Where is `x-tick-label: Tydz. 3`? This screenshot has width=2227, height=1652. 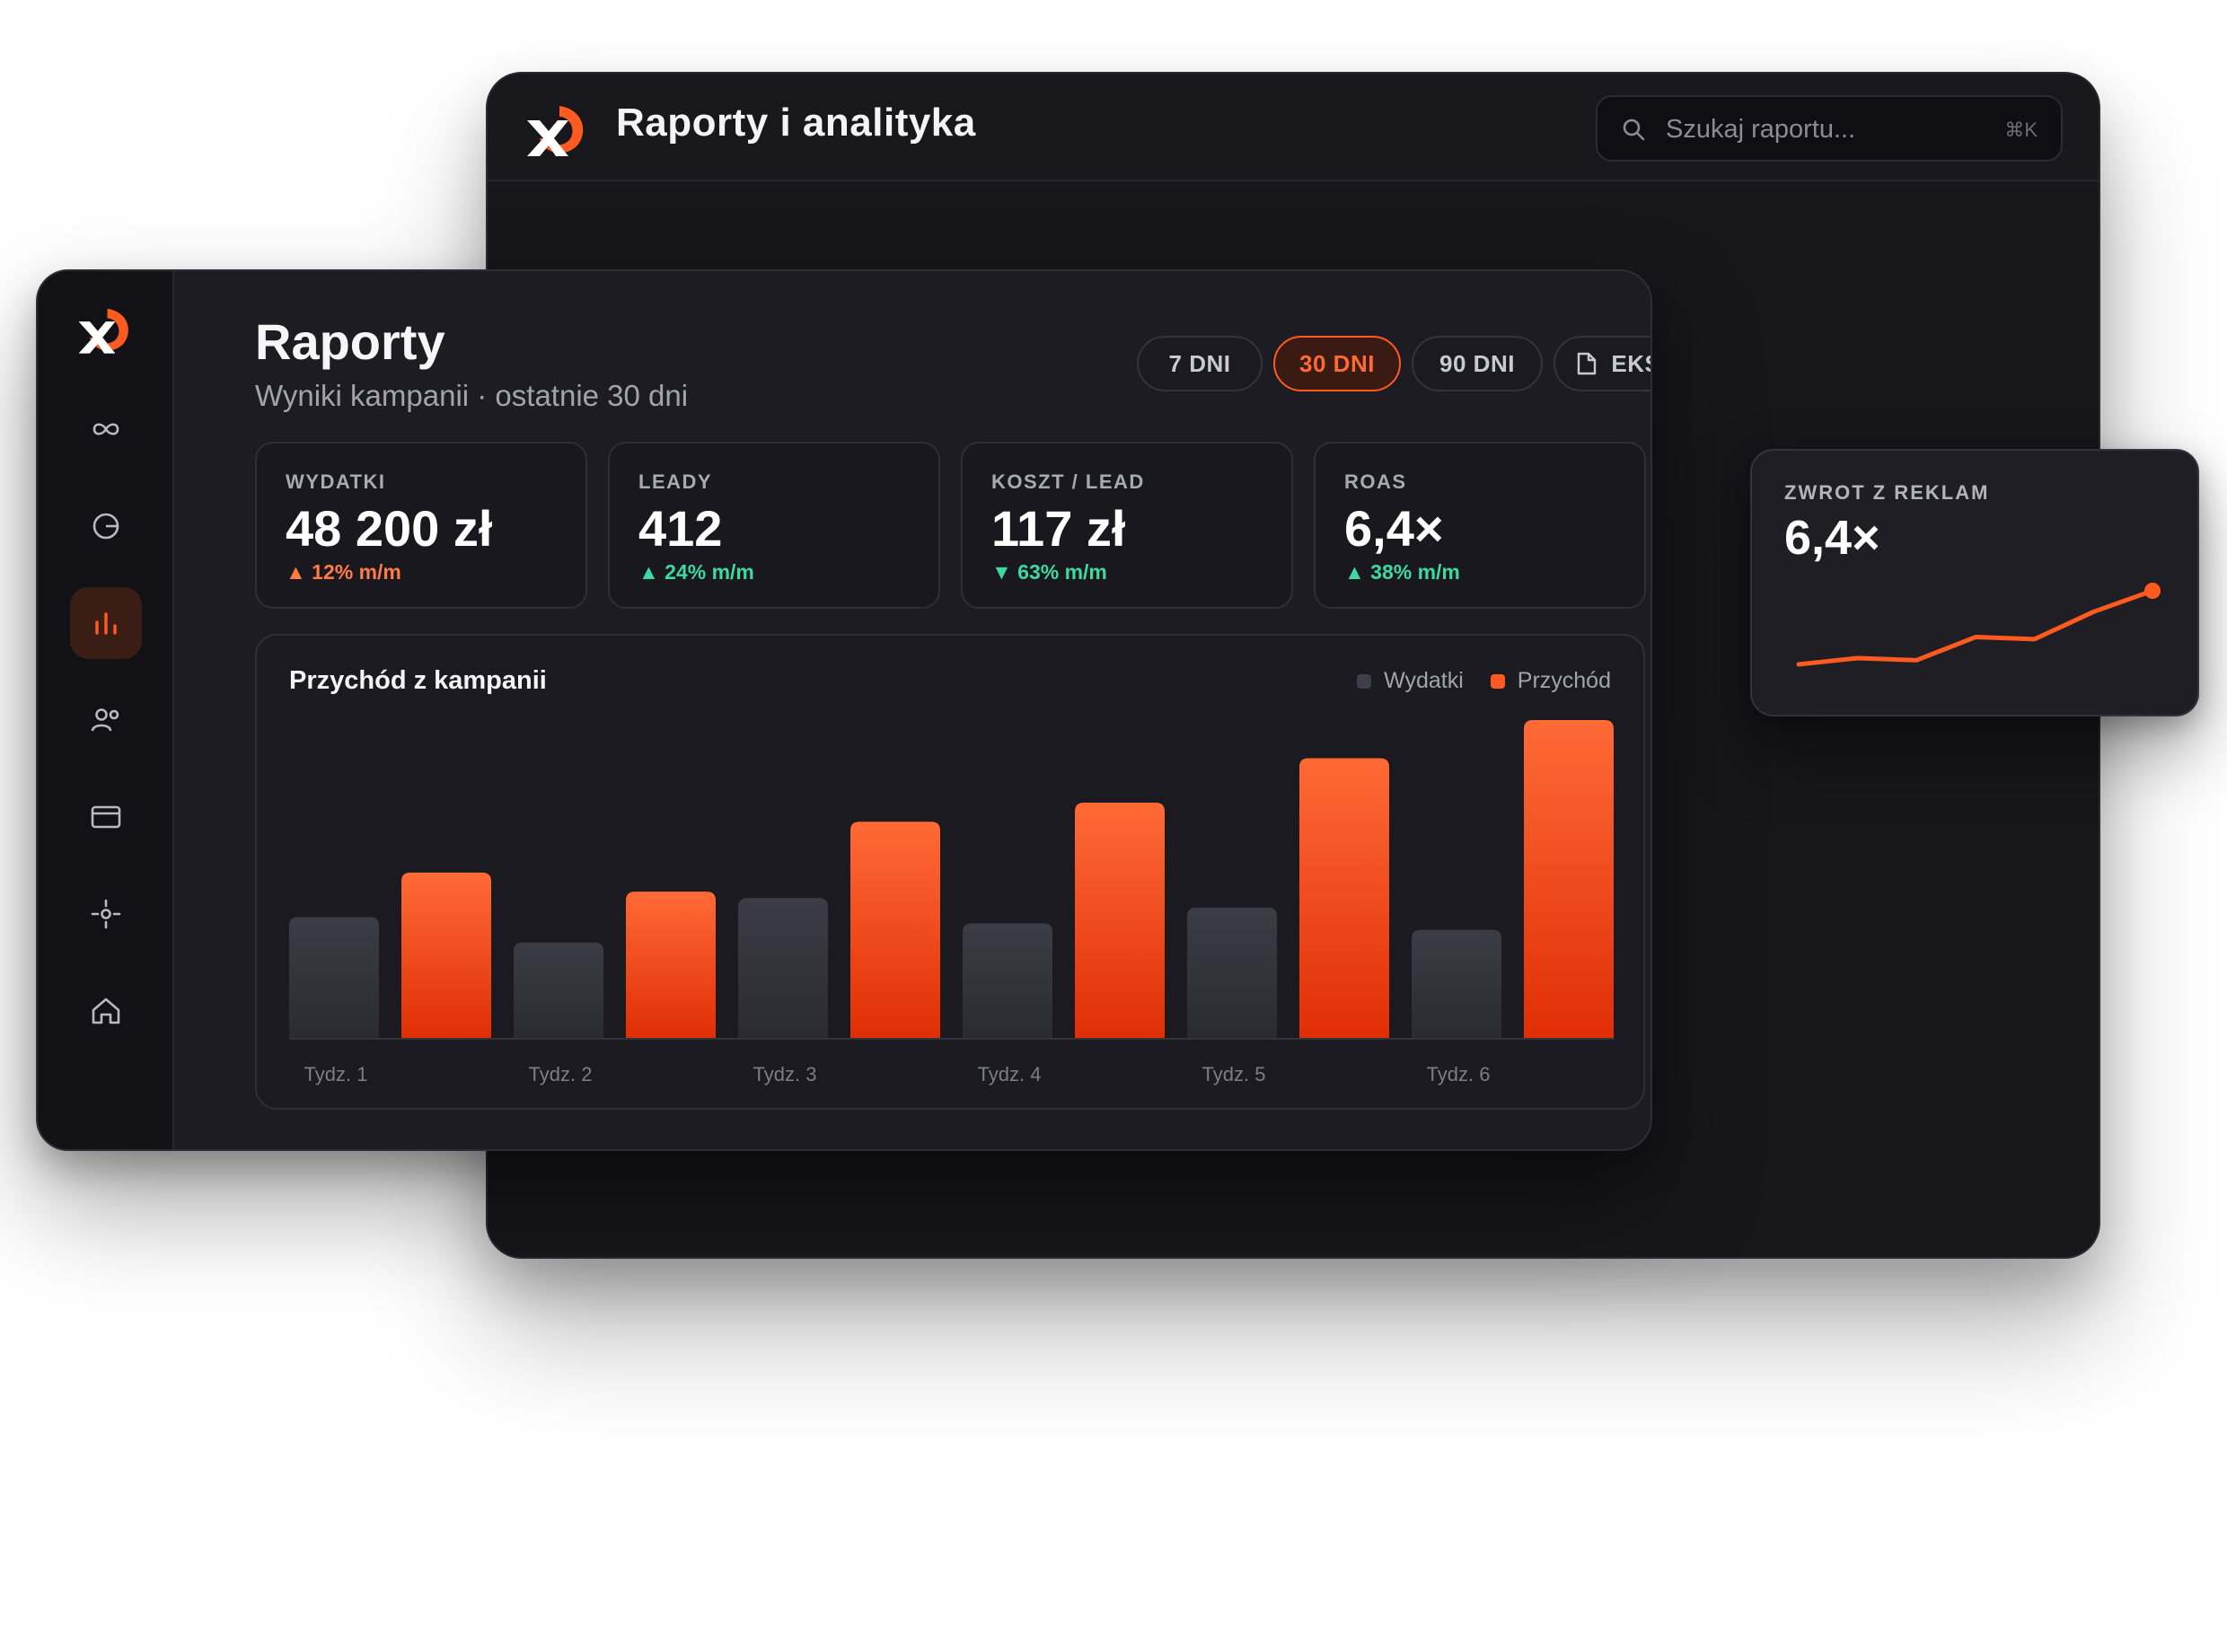
x-tick-label: Tydz. 3 is located at coordinates (785, 1074).